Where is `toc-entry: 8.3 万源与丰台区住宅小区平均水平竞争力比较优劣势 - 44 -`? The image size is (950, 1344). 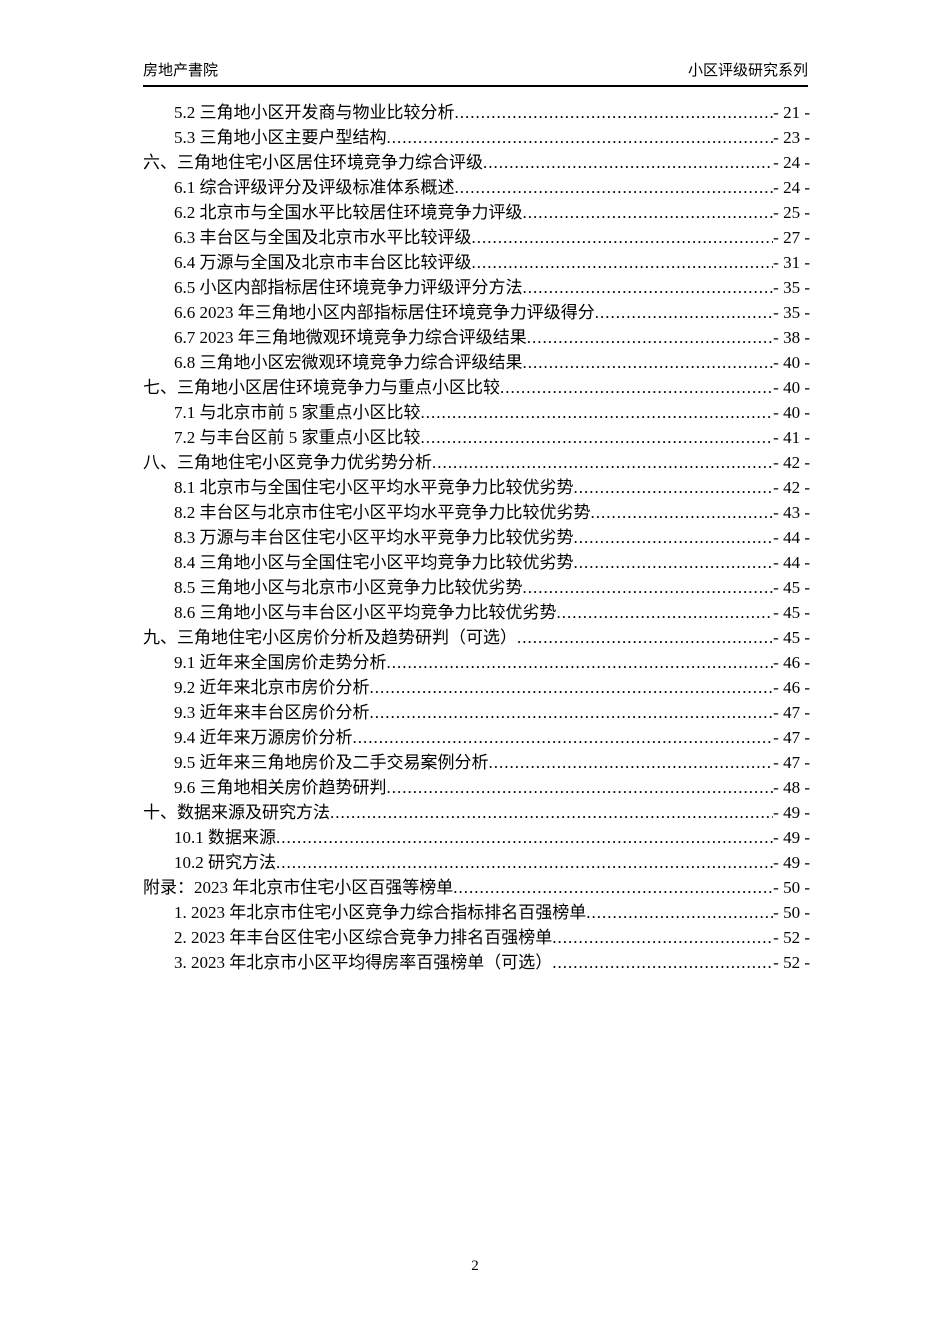
toc-entry: 8.3 万源与丰台区住宅小区平均水平竞争力比较优劣势 - 44 - is located at coordinates (476, 537).